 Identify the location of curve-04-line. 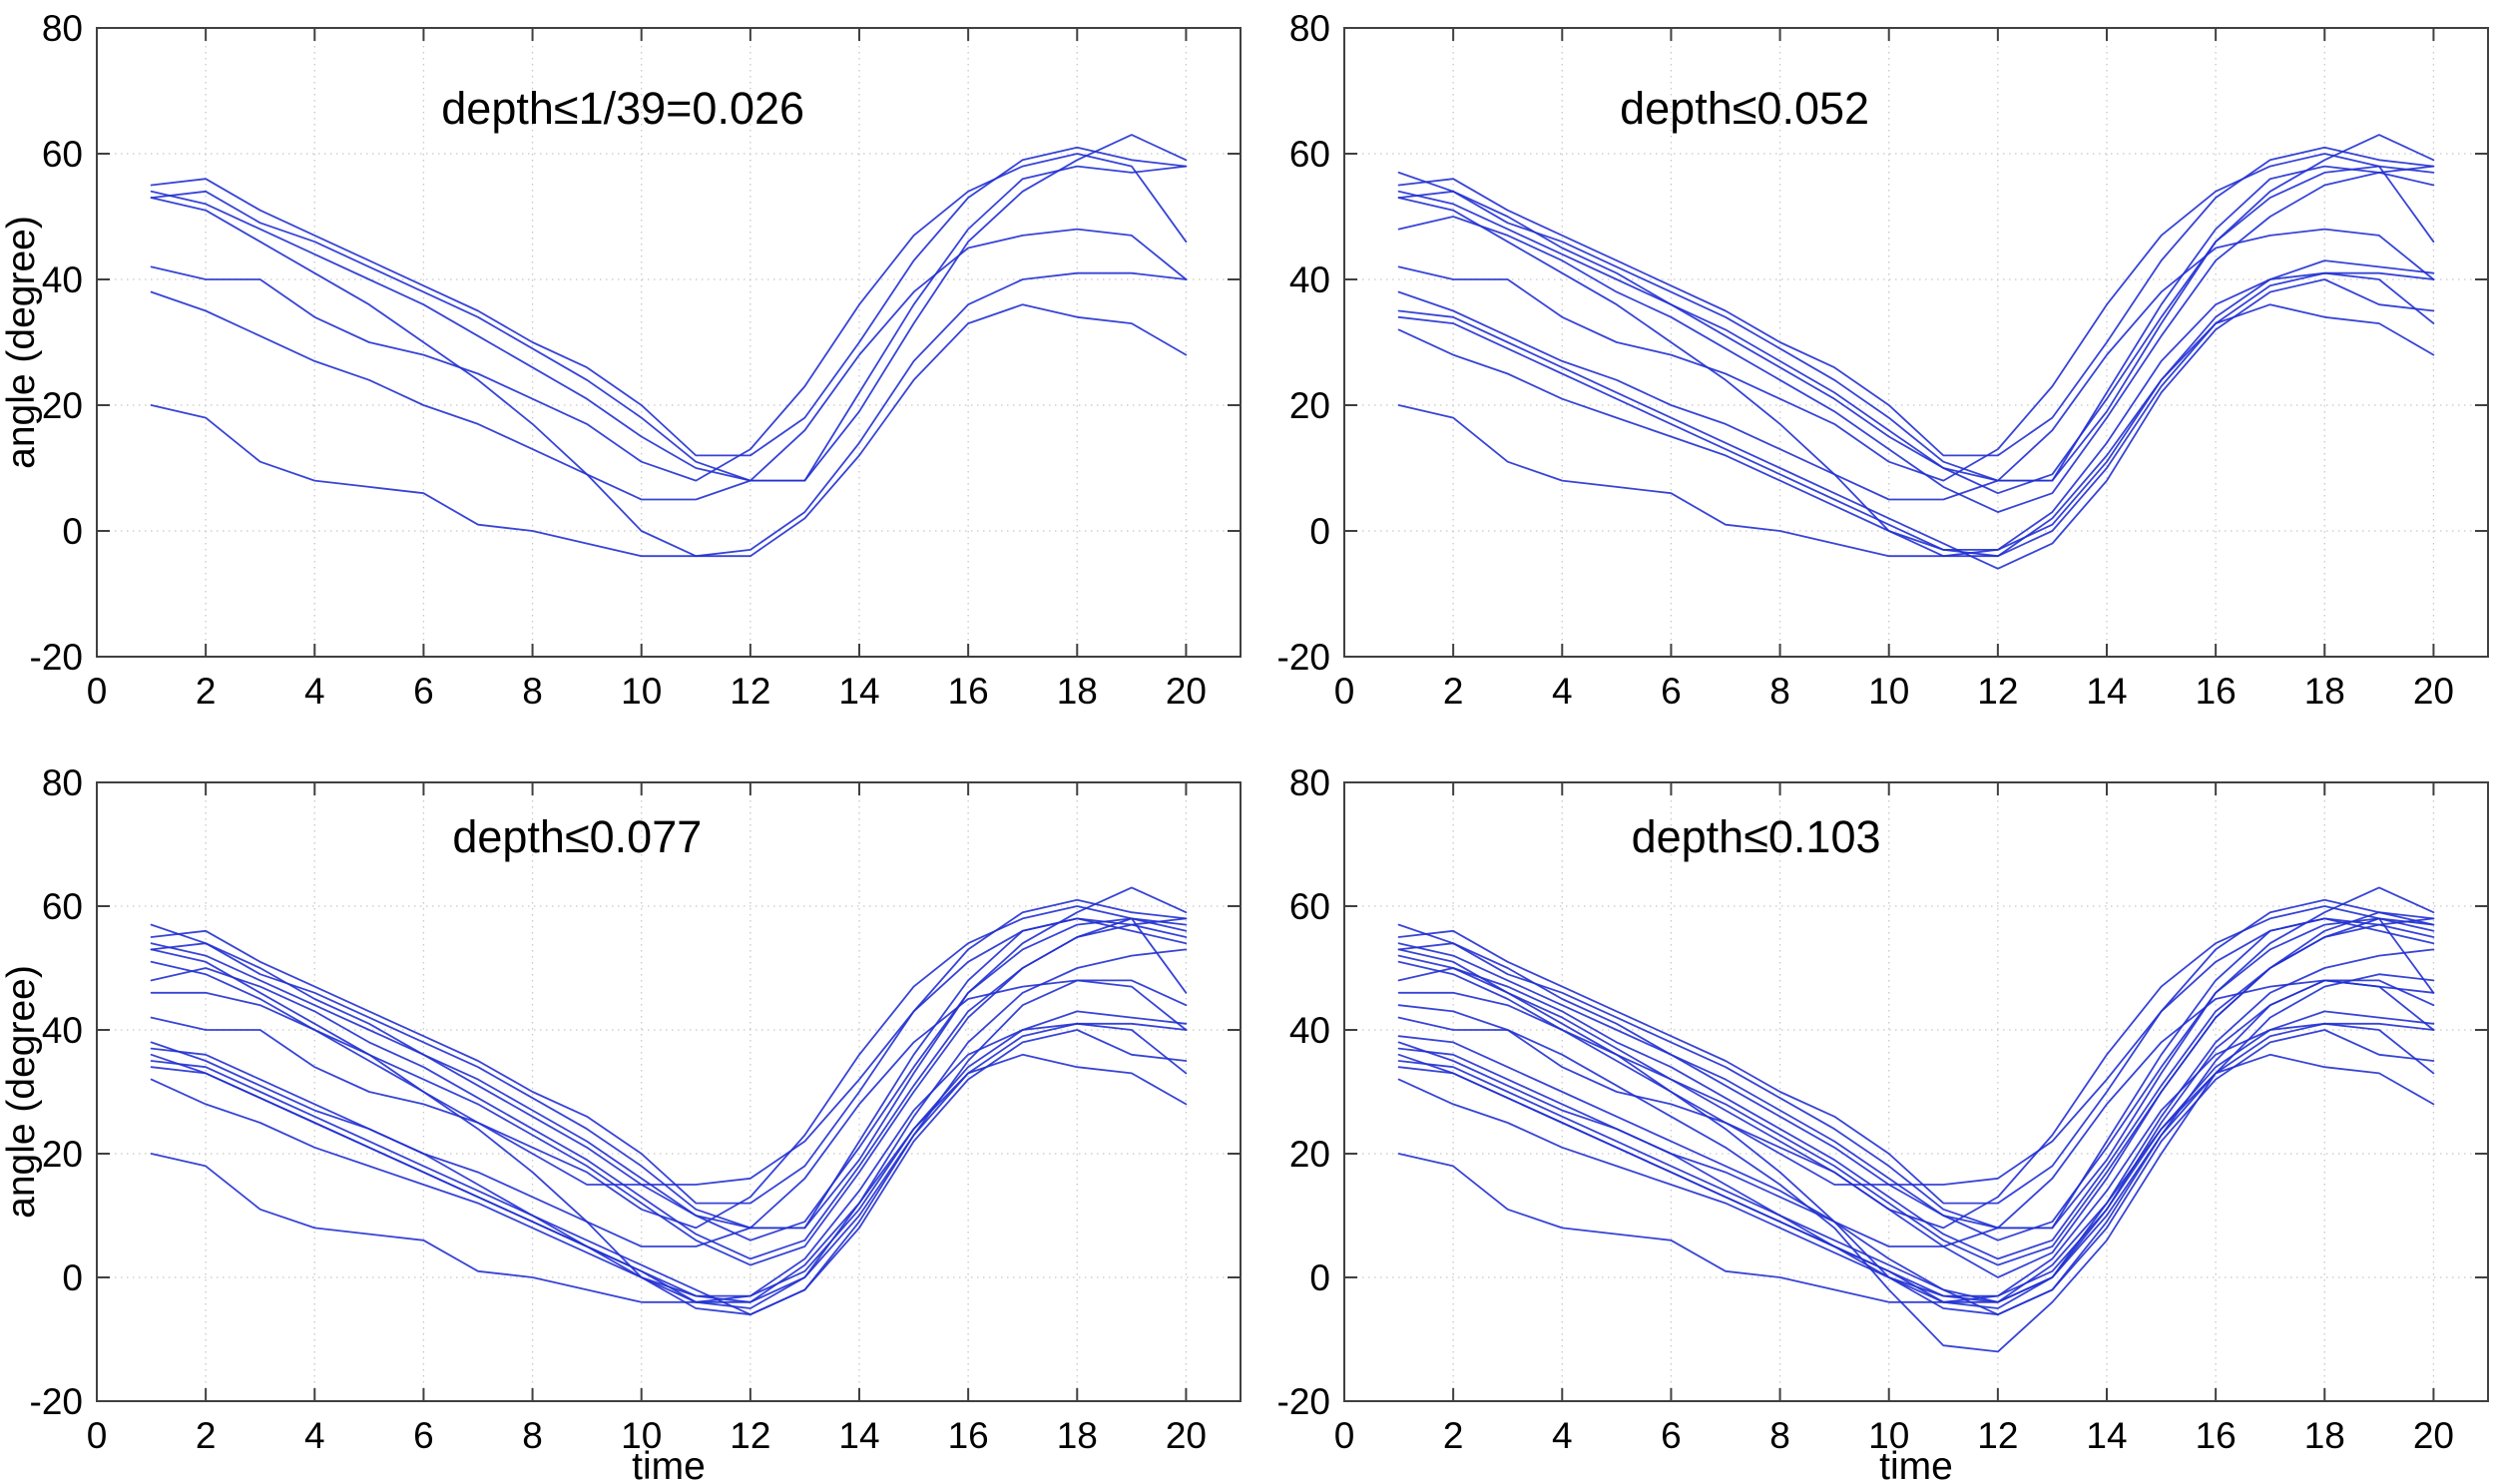
(669, 317).